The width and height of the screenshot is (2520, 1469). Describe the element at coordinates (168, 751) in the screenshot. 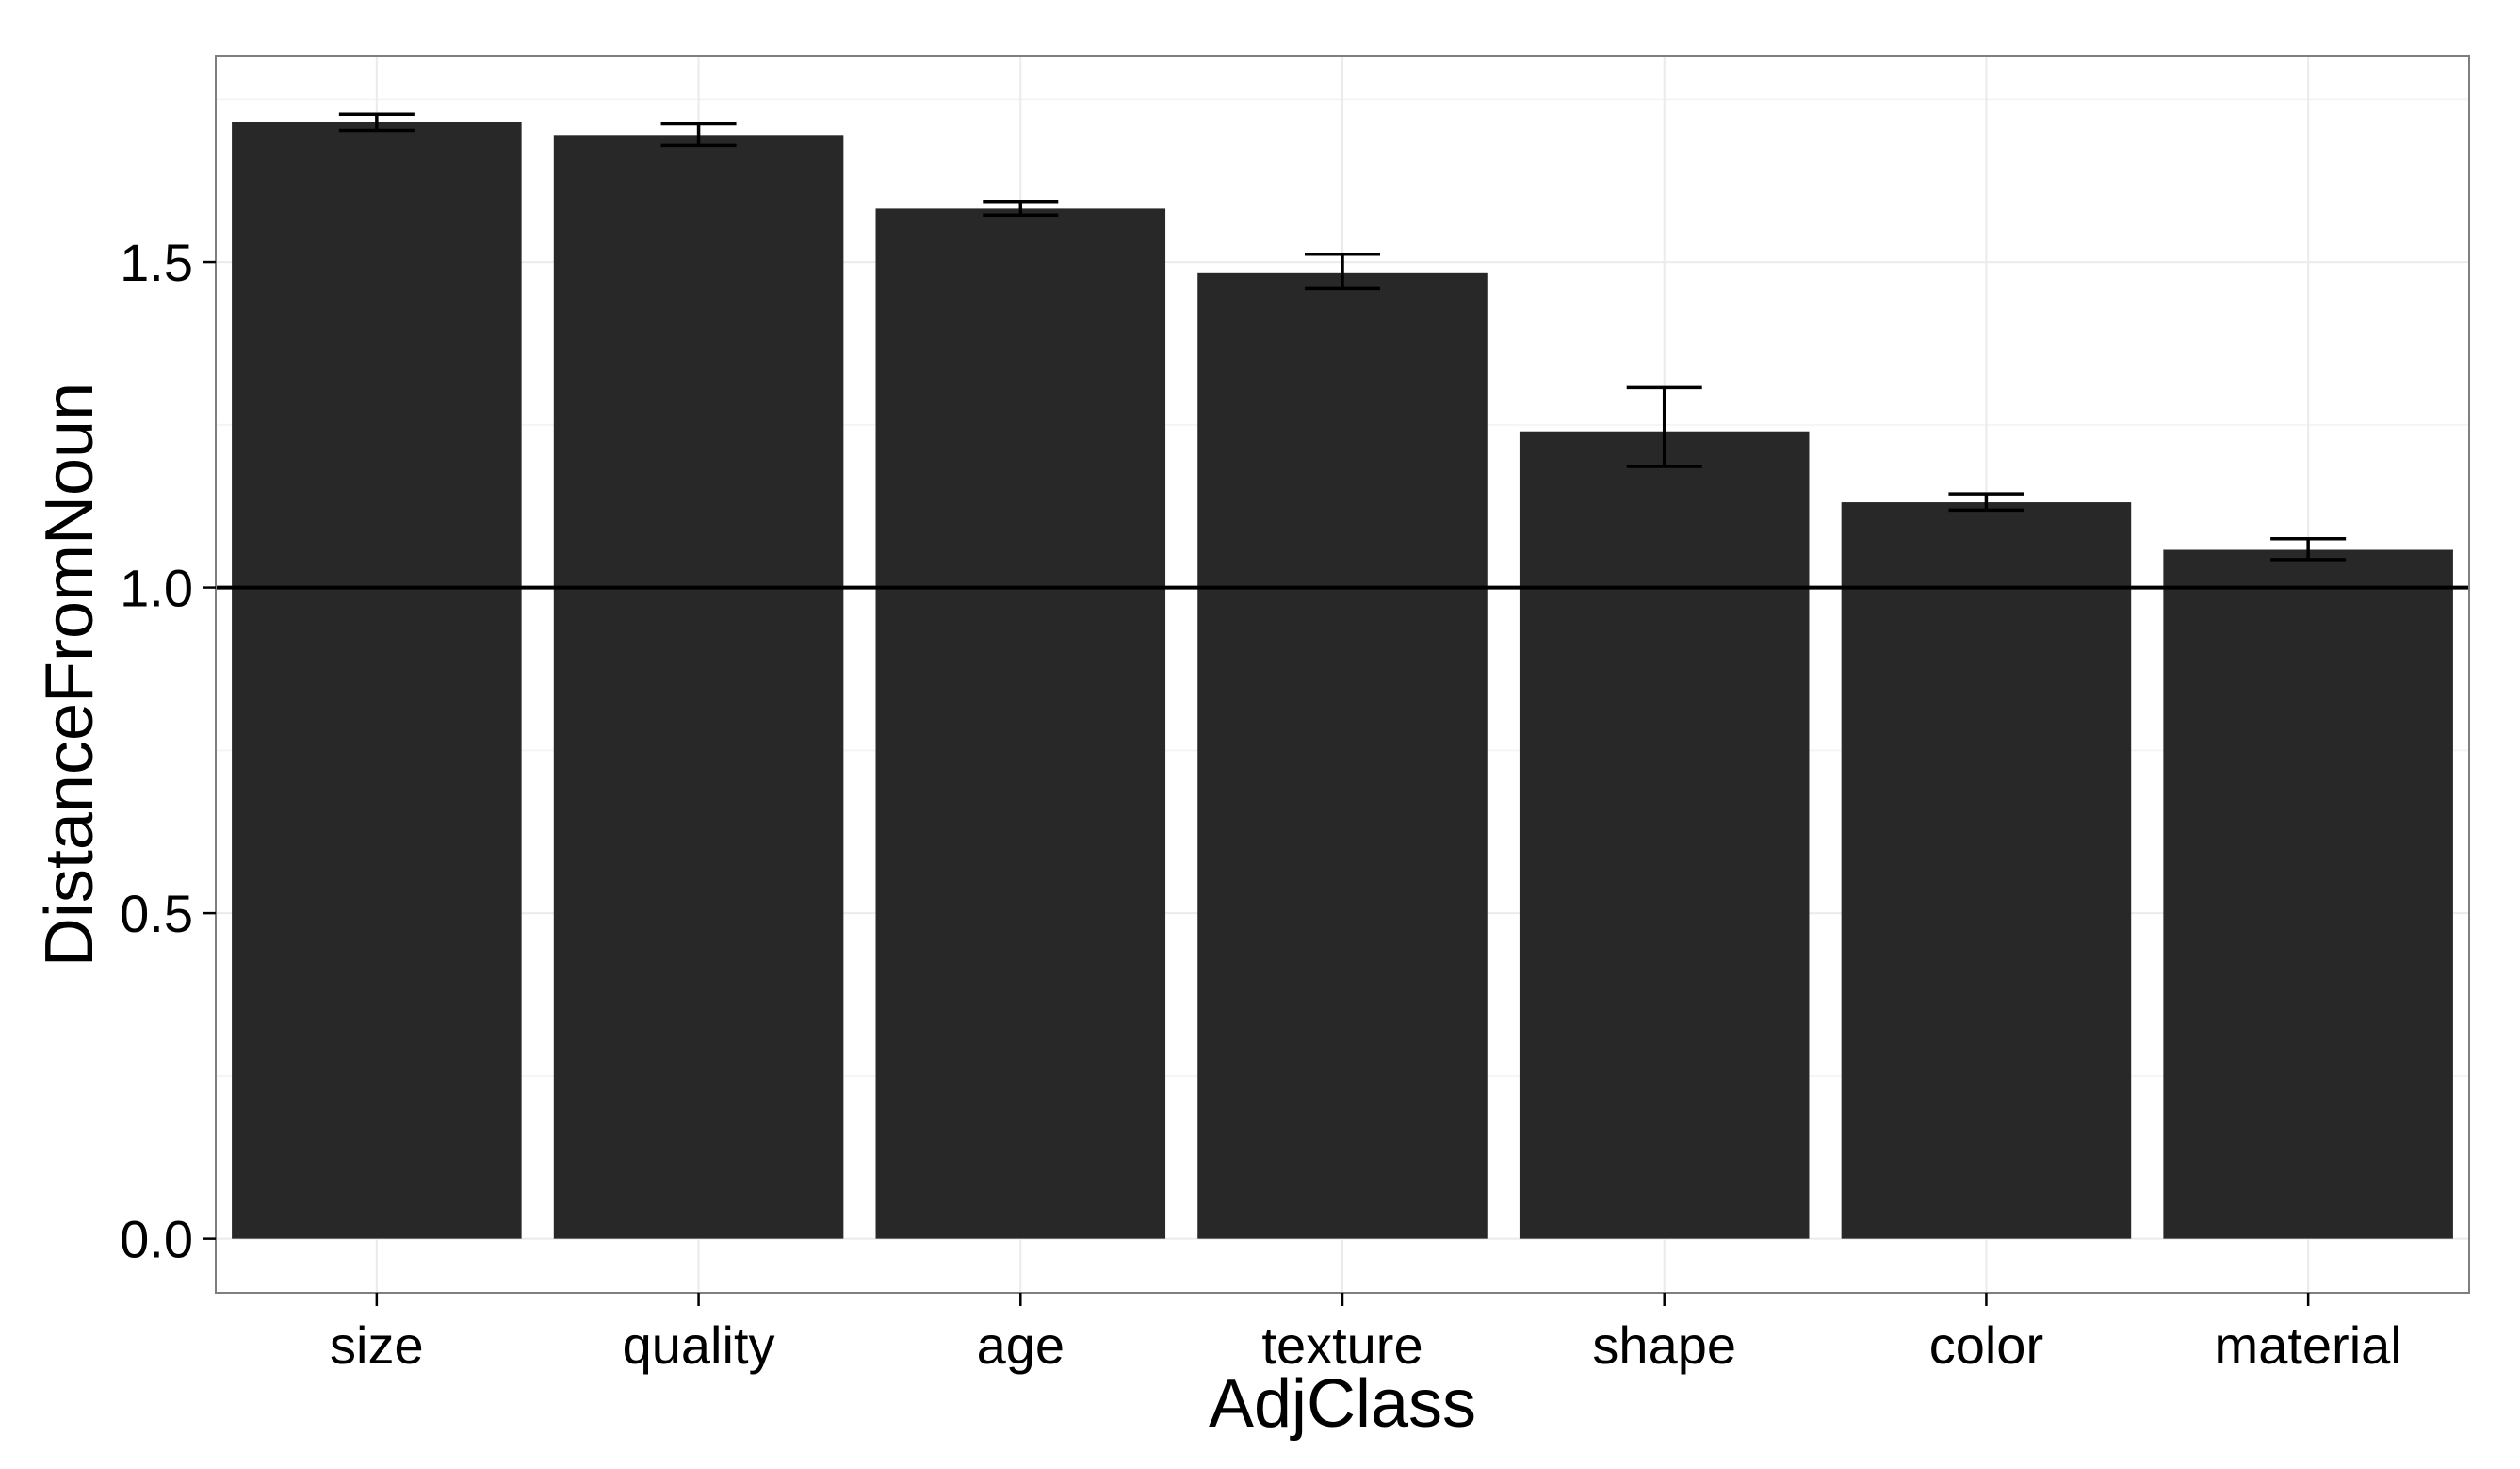

I see `y-axis: 0.0 0.5 1.0 1.5` at that location.